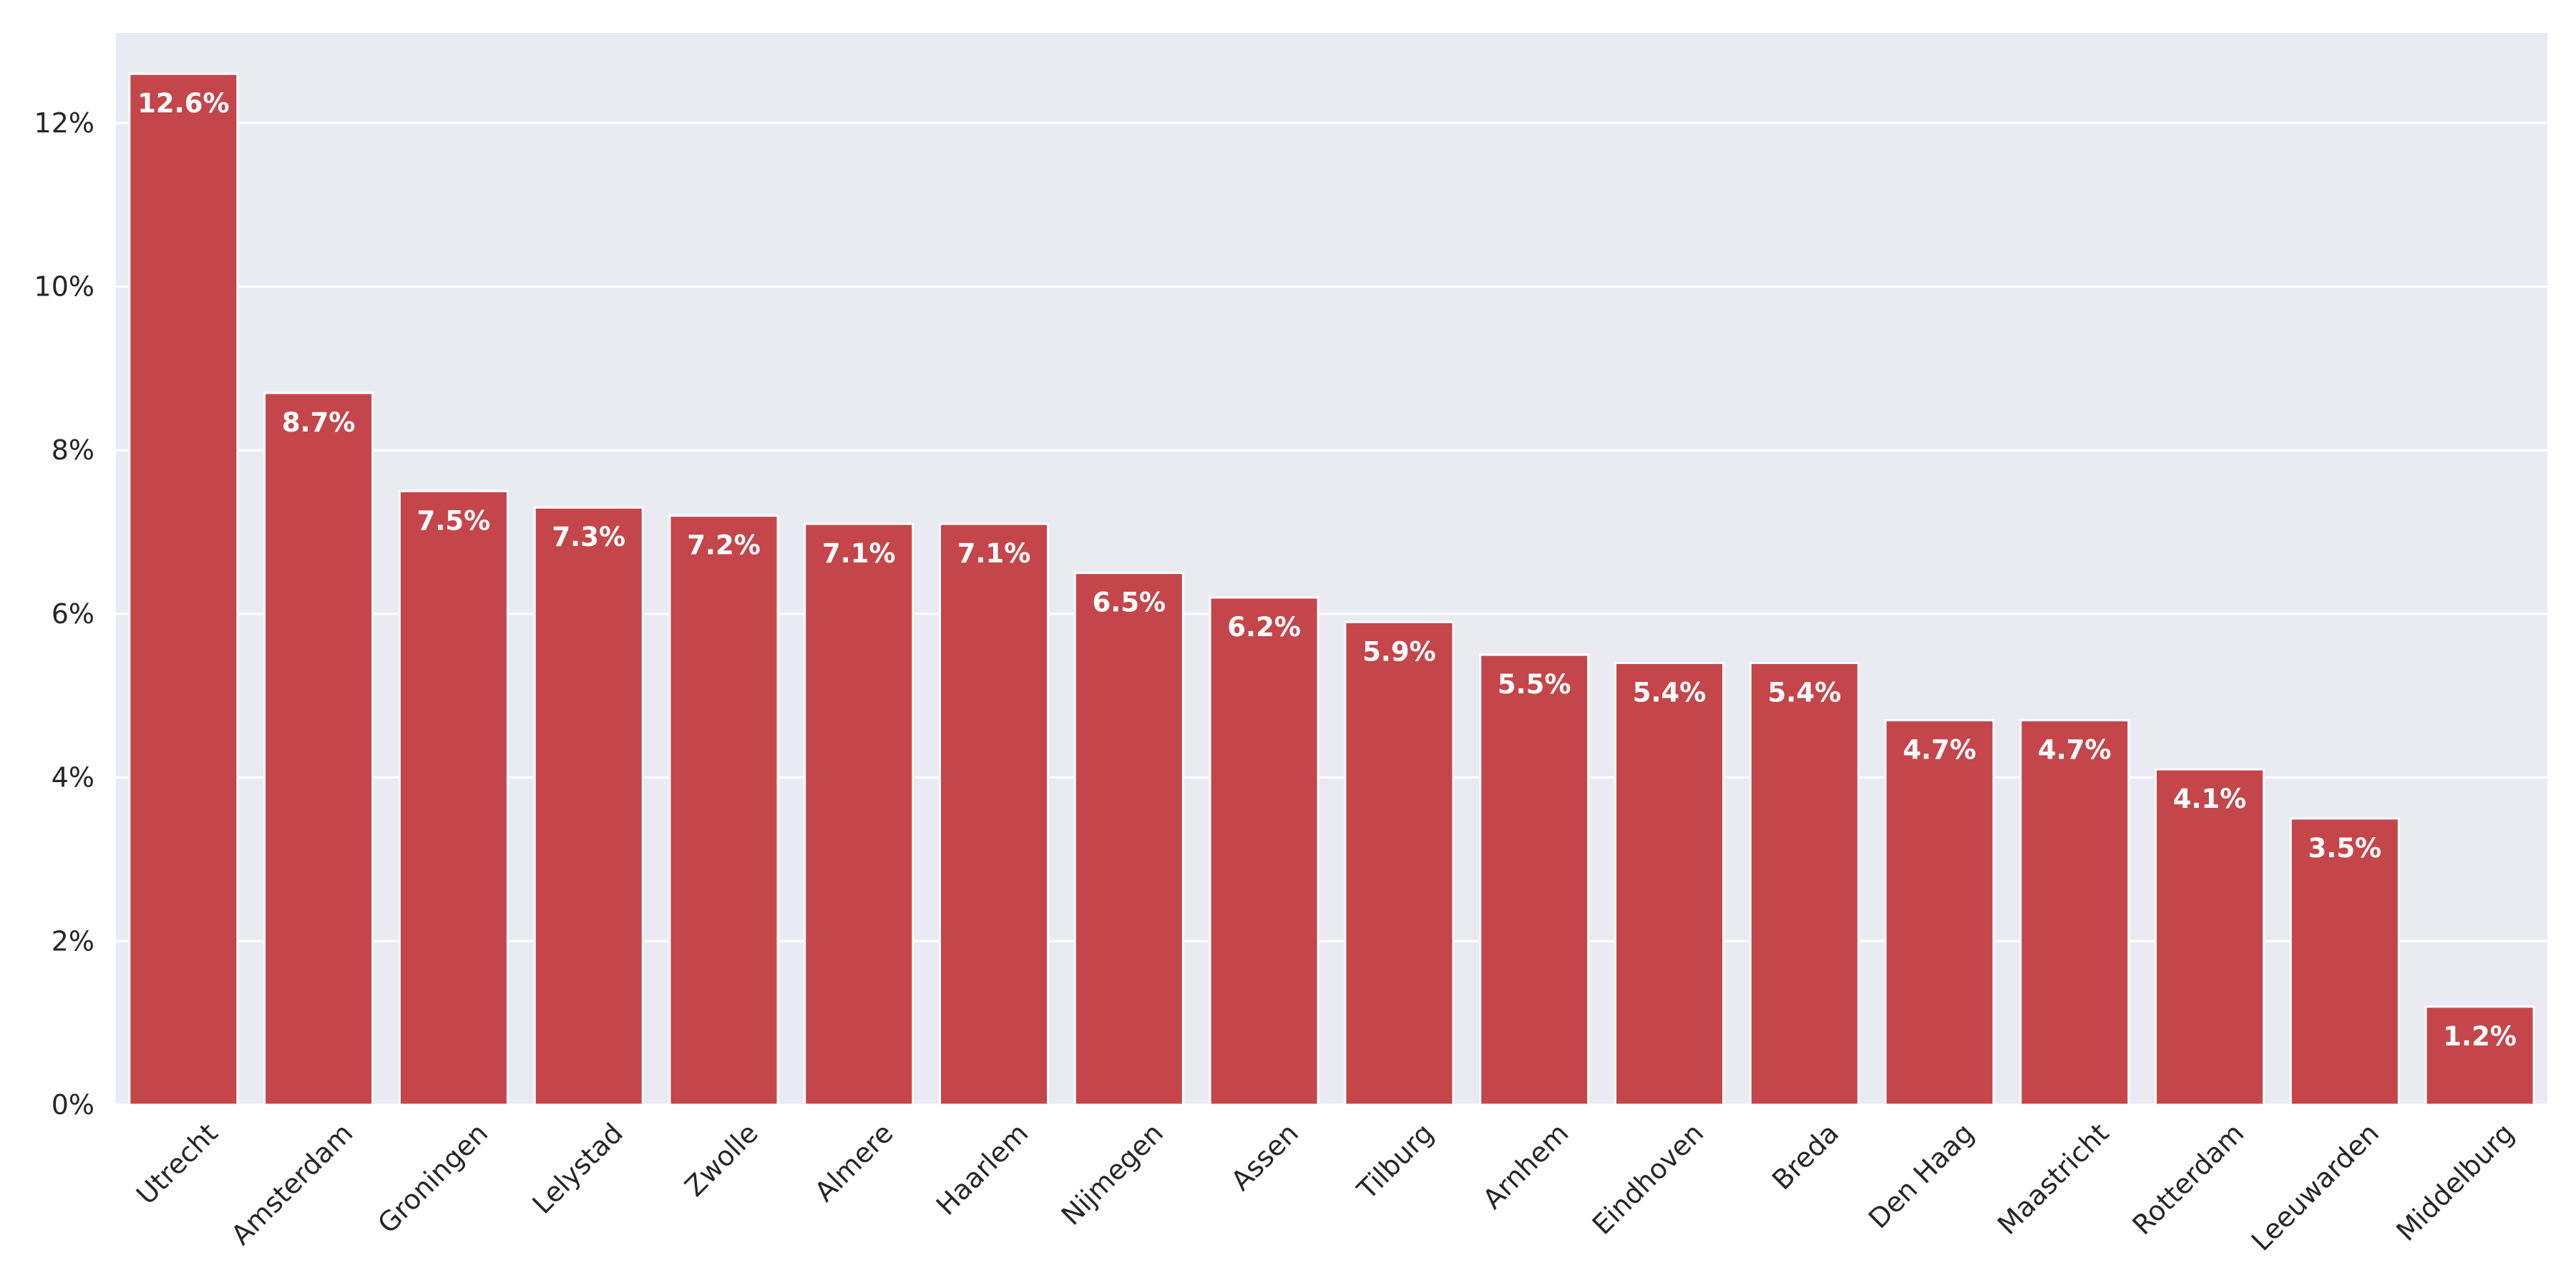 Image resolution: width=2576 pixels, height=1288 pixels. I want to click on y-tick-label: 10%, so click(64, 286).